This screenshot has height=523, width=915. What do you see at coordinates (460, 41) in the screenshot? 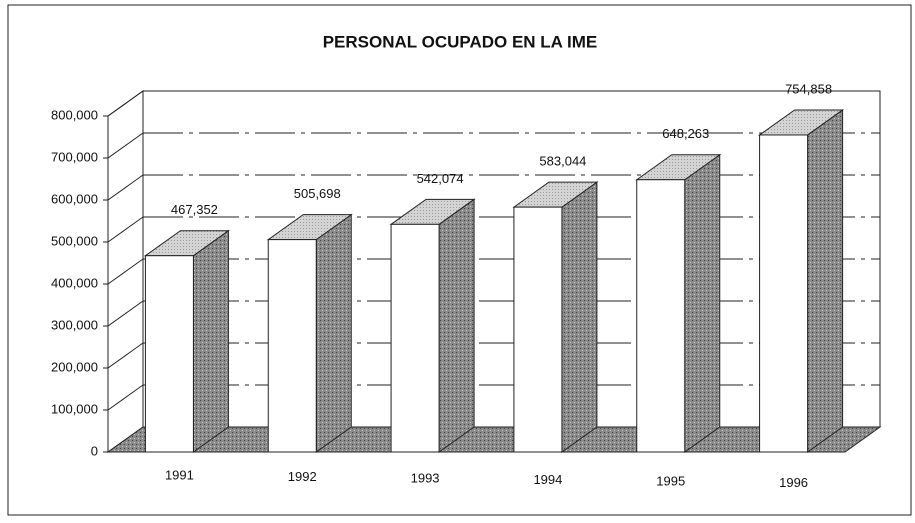
I see `chart-title: PERSONAL OCUPADO EN LA IME` at bounding box center [460, 41].